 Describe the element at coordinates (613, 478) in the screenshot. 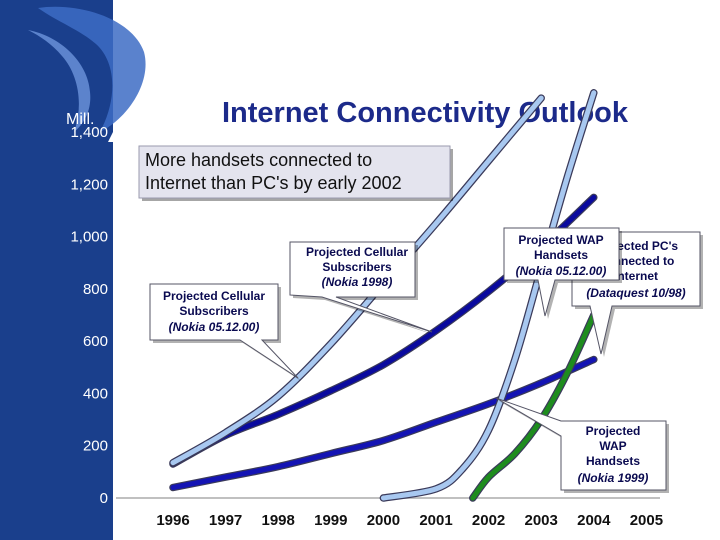

I see `callout-wap-1999-line-4: (Nokia 1999)` at that location.